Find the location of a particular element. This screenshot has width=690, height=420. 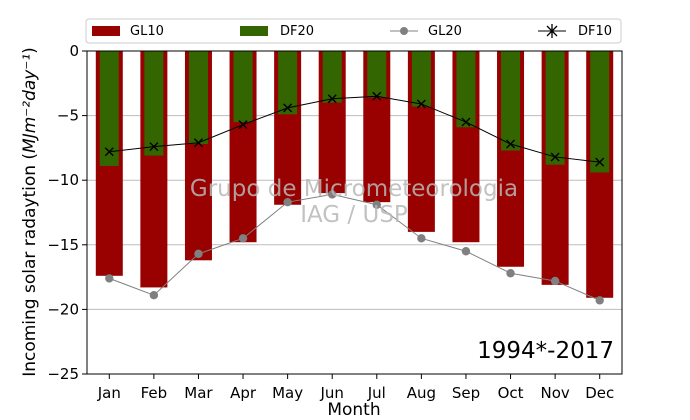

line-df10 is located at coordinates (354, 129).